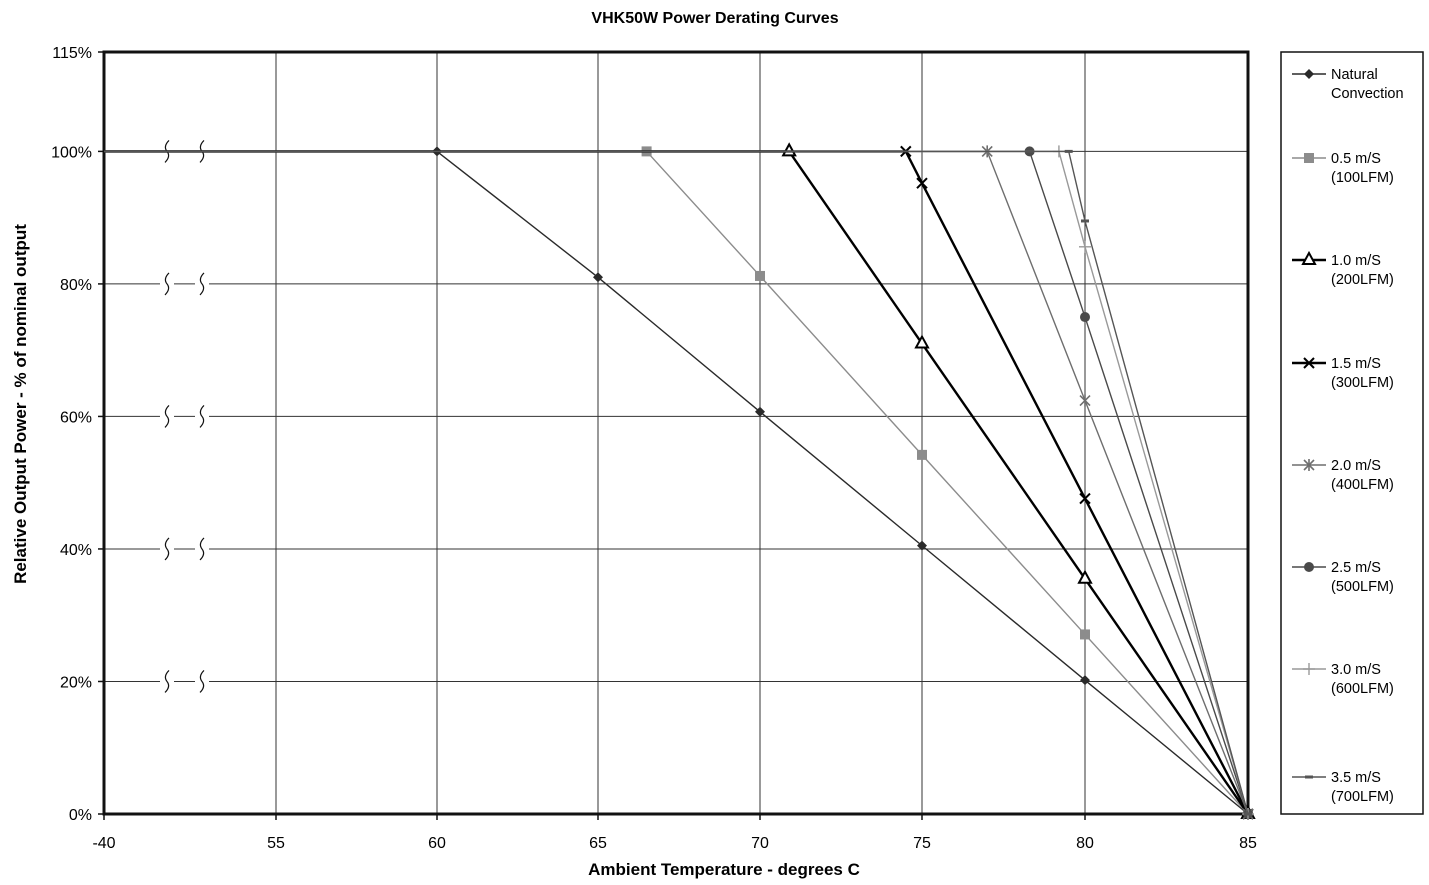  Describe the element at coordinates (76, 285) in the screenshot. I see `y-tick-label: 80%` at that location.